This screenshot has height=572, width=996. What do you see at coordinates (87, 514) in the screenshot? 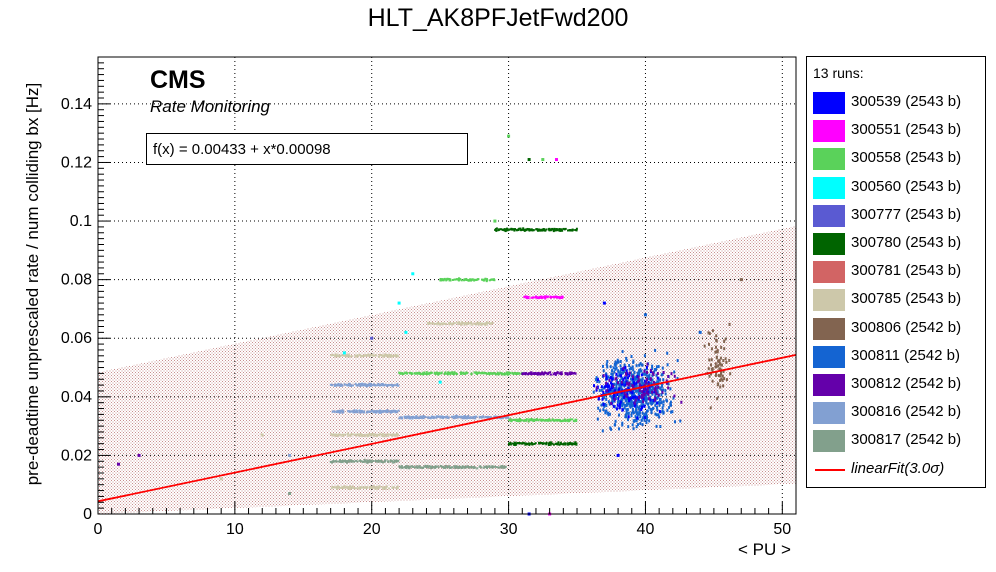
I see `y-tick-label: 0` at bounding box center [87, 514].